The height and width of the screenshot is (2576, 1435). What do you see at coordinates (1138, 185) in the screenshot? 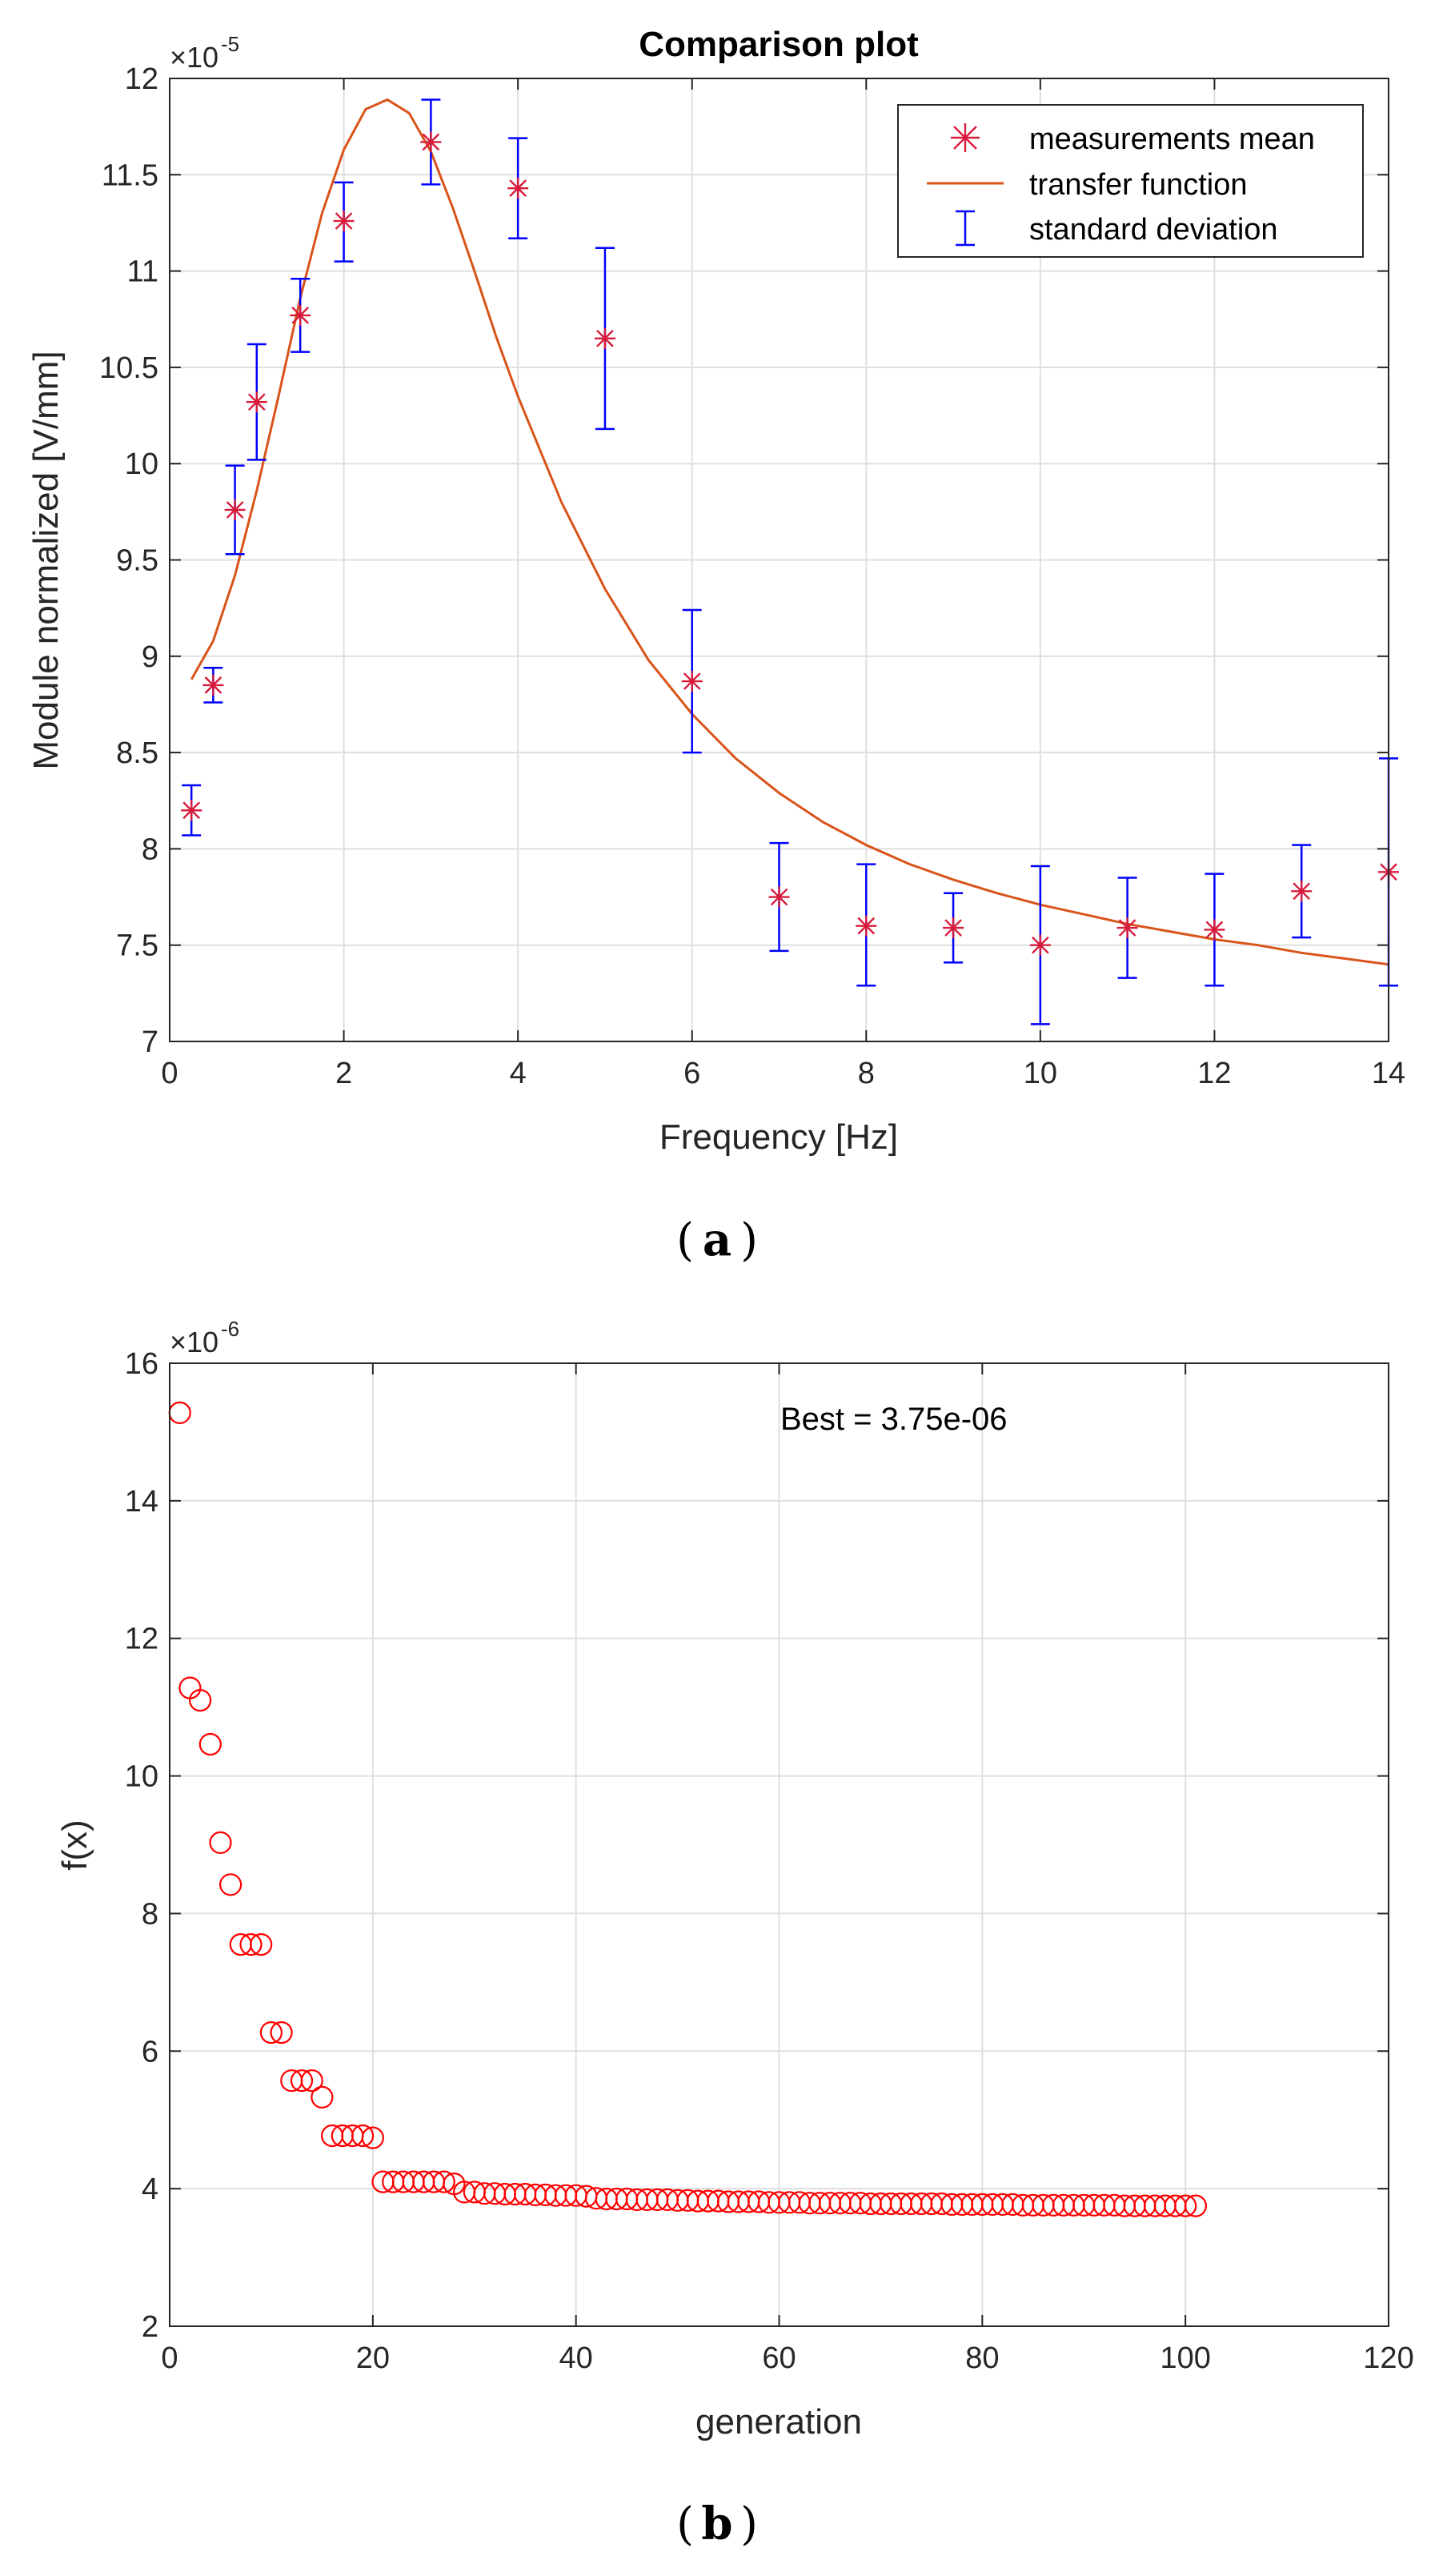
I see `legend-label-transfer: transfer function` at bounding box center [1138, 185].